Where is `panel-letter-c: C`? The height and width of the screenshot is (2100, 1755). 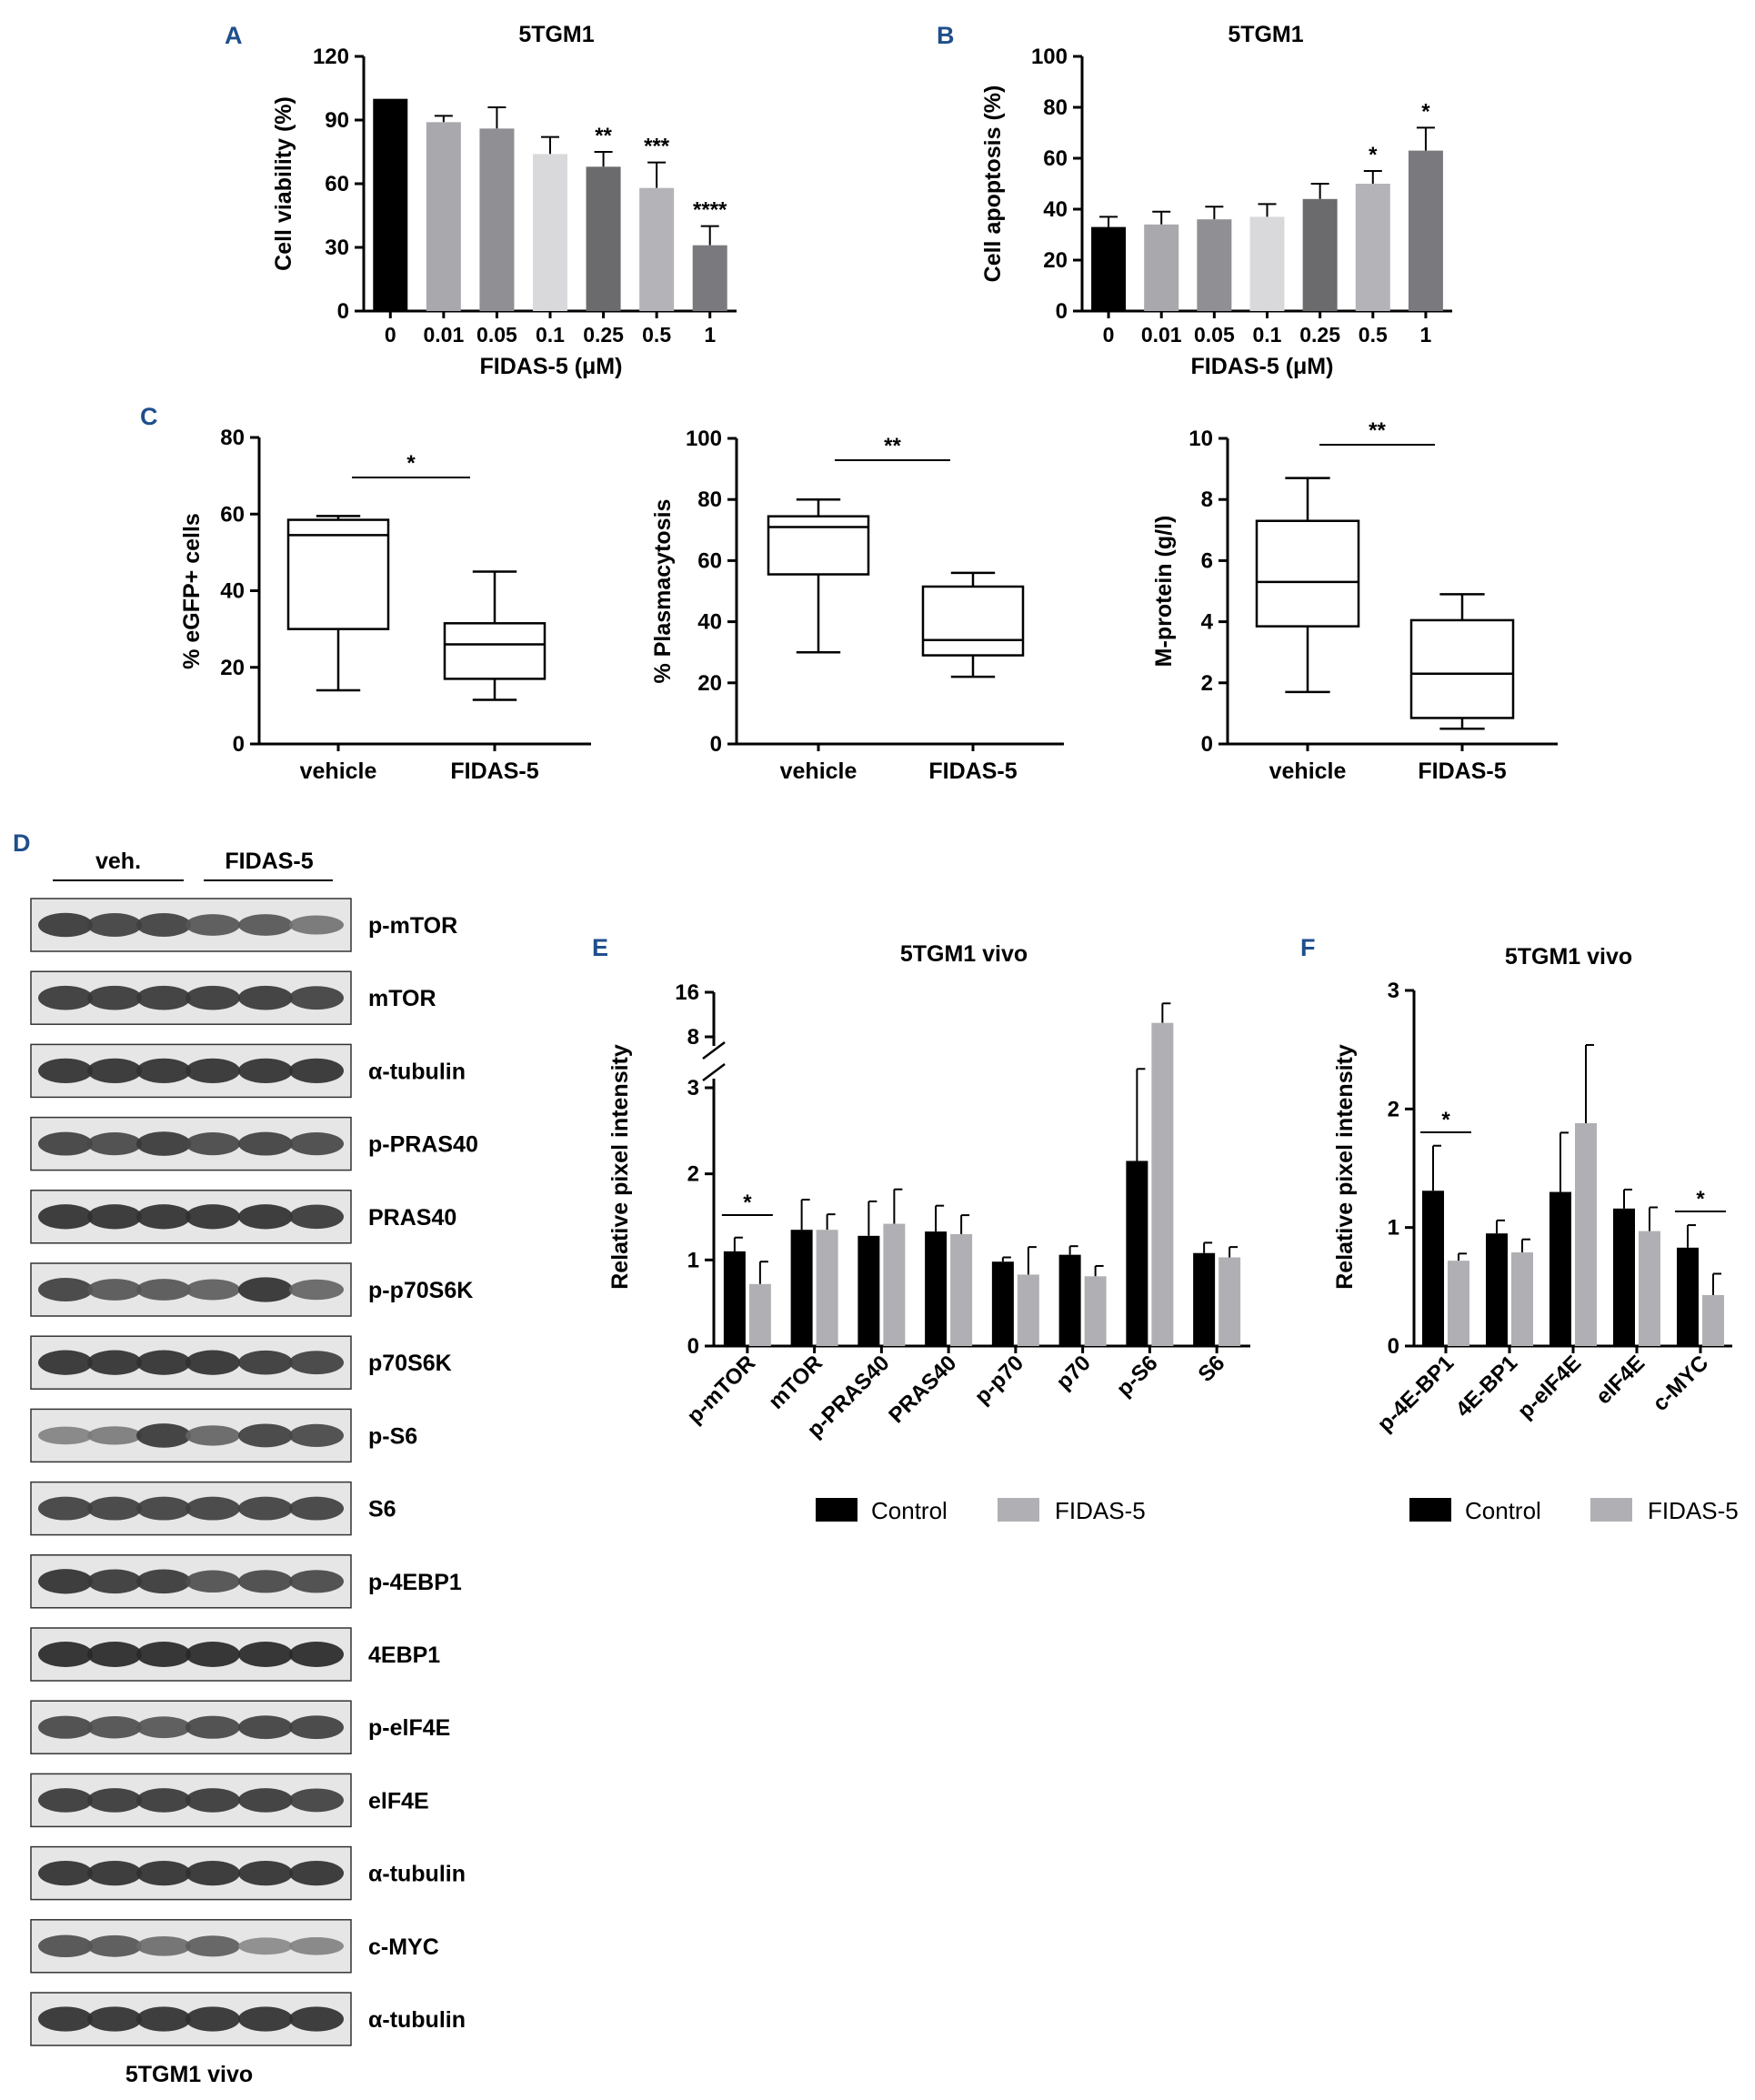
panel-letter-c: C is located at coordinates (149, 417).